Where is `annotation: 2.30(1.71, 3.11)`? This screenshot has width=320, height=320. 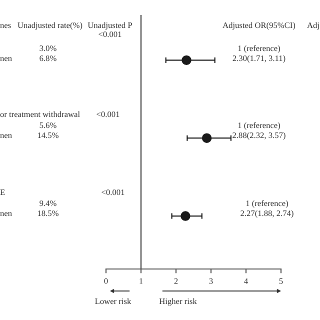
annotation: 2.30(1.71, 3.11) is located at coordinates (259, 59).